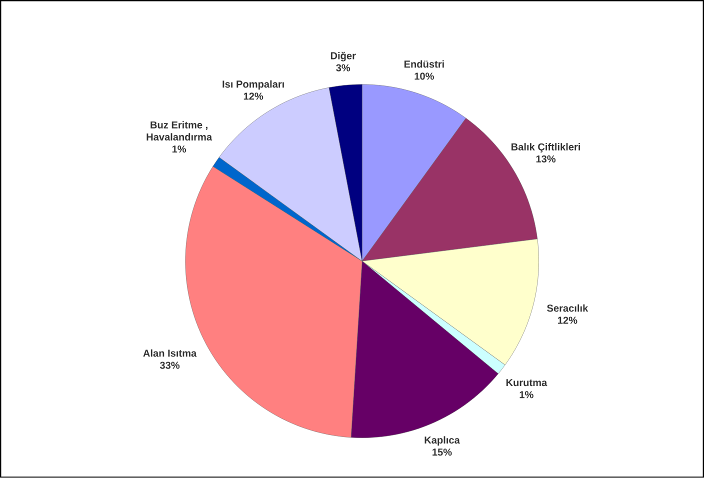  I want to click on slice-label: Alan Isıtma, so click(170, 353).